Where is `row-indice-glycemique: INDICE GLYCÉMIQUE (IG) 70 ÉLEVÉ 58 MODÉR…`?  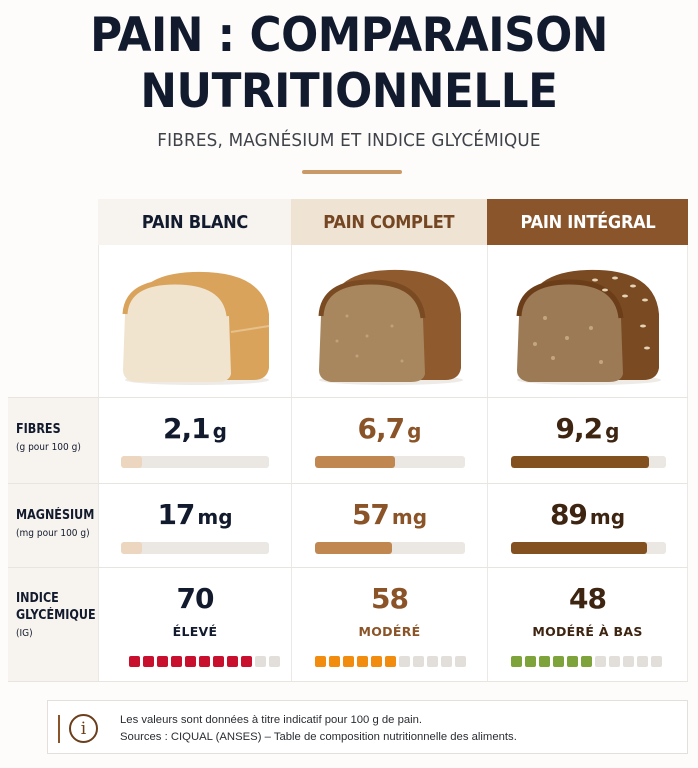 row-indice-glycemique: INDICE GLYCÉMIQUE (IG) 70 ÉLEVÉ 58 MODÉR… is located at coordinates (348, 624).